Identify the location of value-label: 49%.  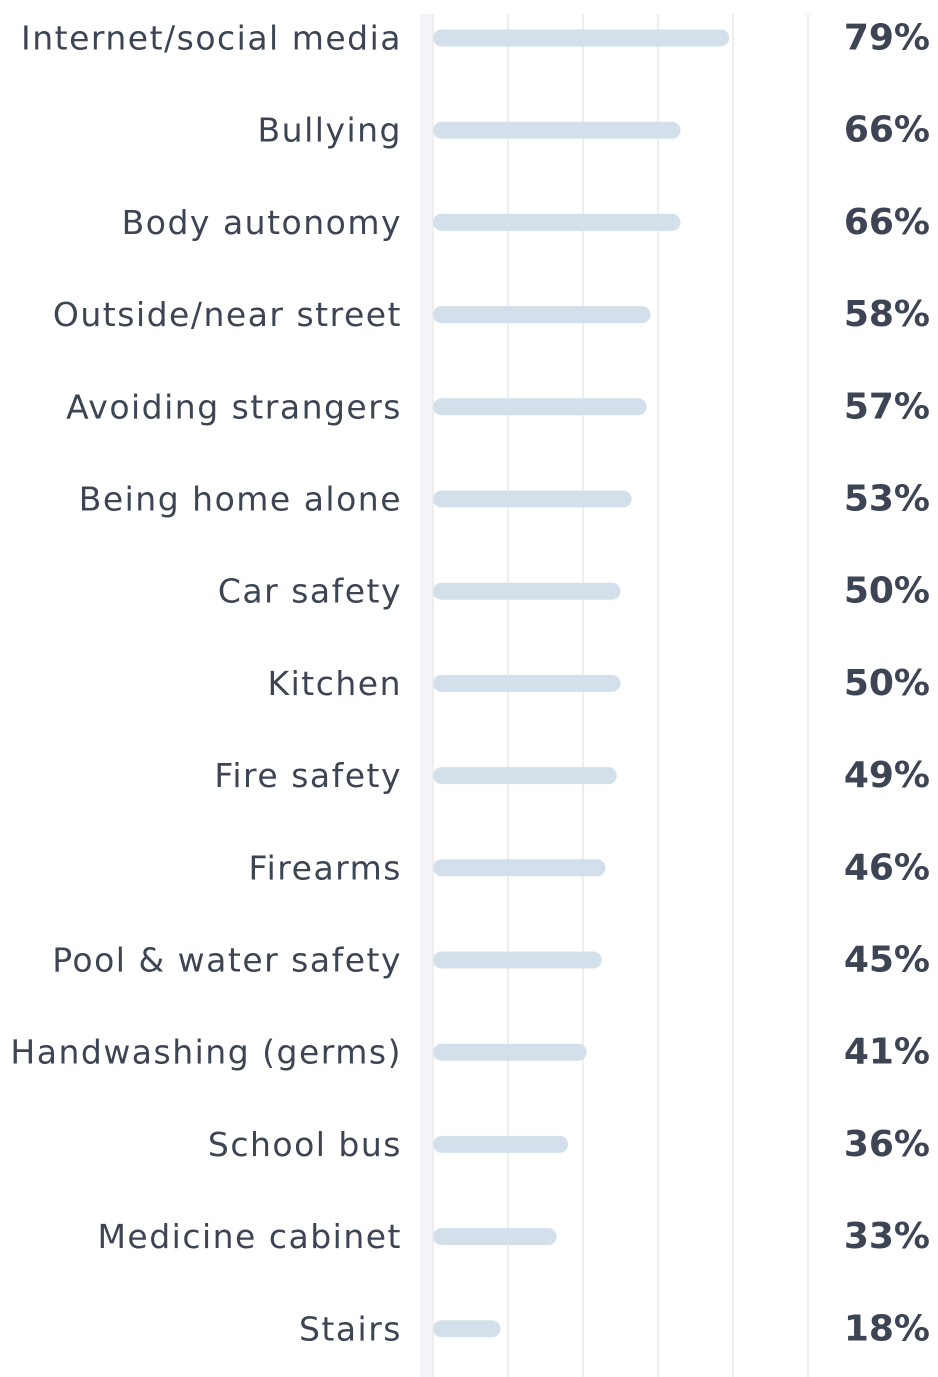
(887, 775).